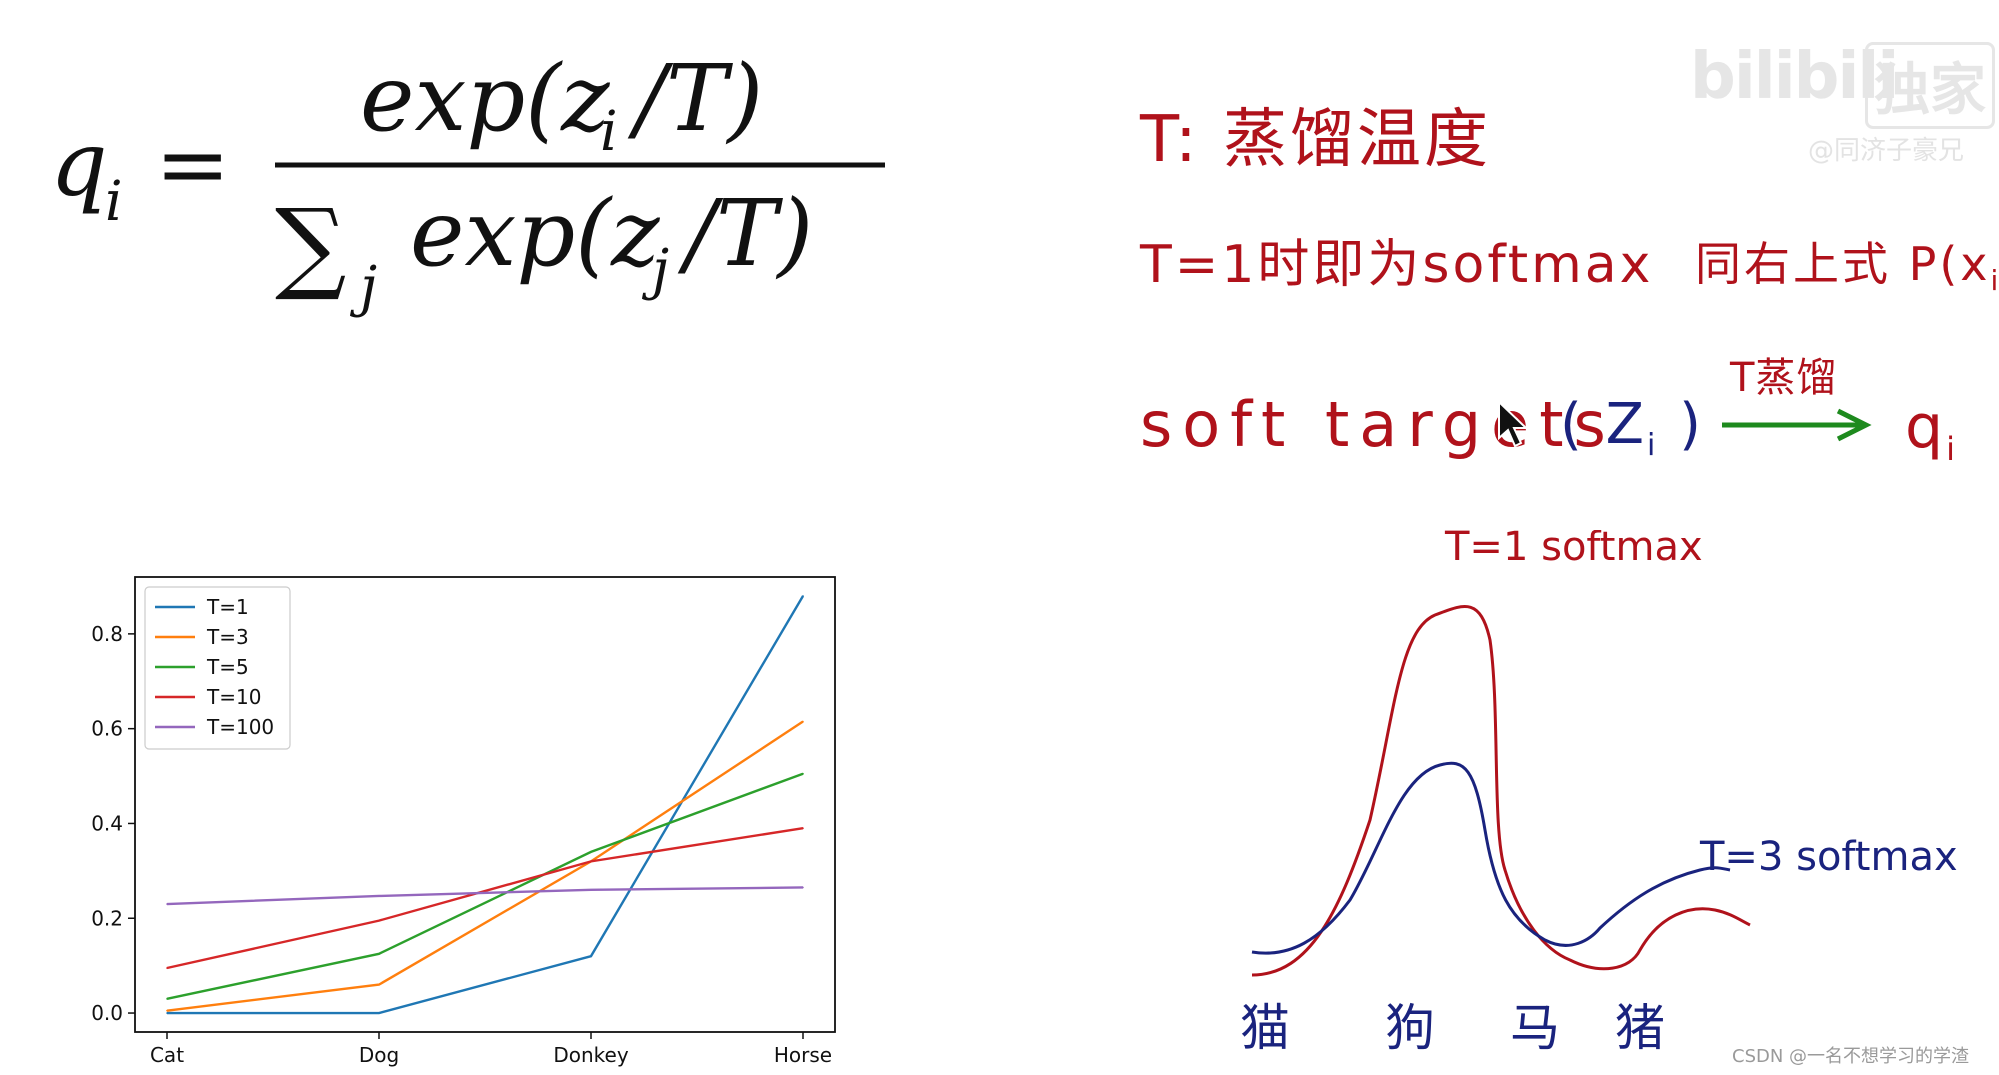 This screenshot has height=1075, width=1999. Describe the element at coordinates (233, 697) in the screenshot. I see `legend-label: T=10` at that location.